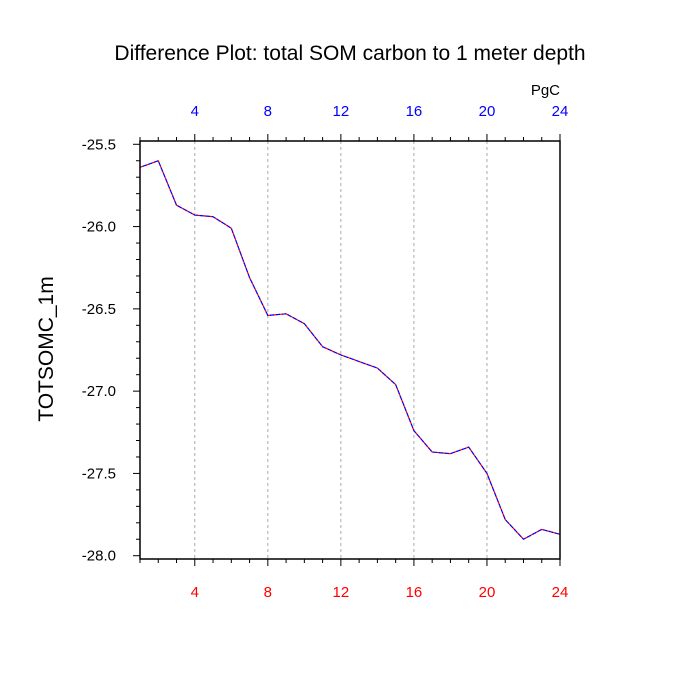 This screenshot has width=700, height=700. Describe the element at coordinates (99, 227) in the screenshot. I see `y-tick-label: -26.0` at that location.